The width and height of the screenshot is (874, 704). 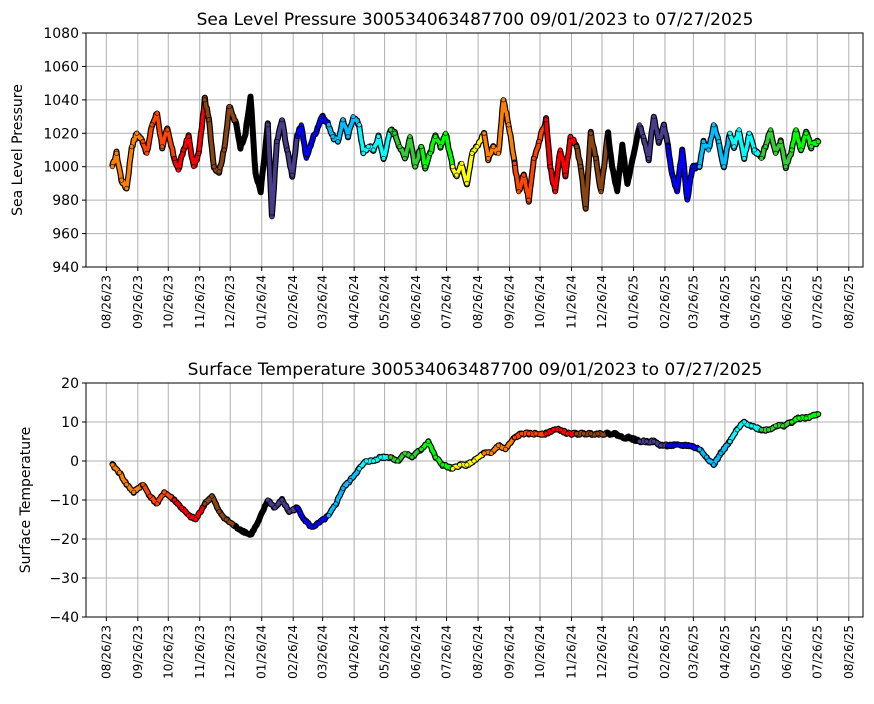 What do you see at coordinates (18, 150) in the screenshot?
I see `pressure-y-axis-label: Sea Level Pressure` at bounding box center [18, 150].